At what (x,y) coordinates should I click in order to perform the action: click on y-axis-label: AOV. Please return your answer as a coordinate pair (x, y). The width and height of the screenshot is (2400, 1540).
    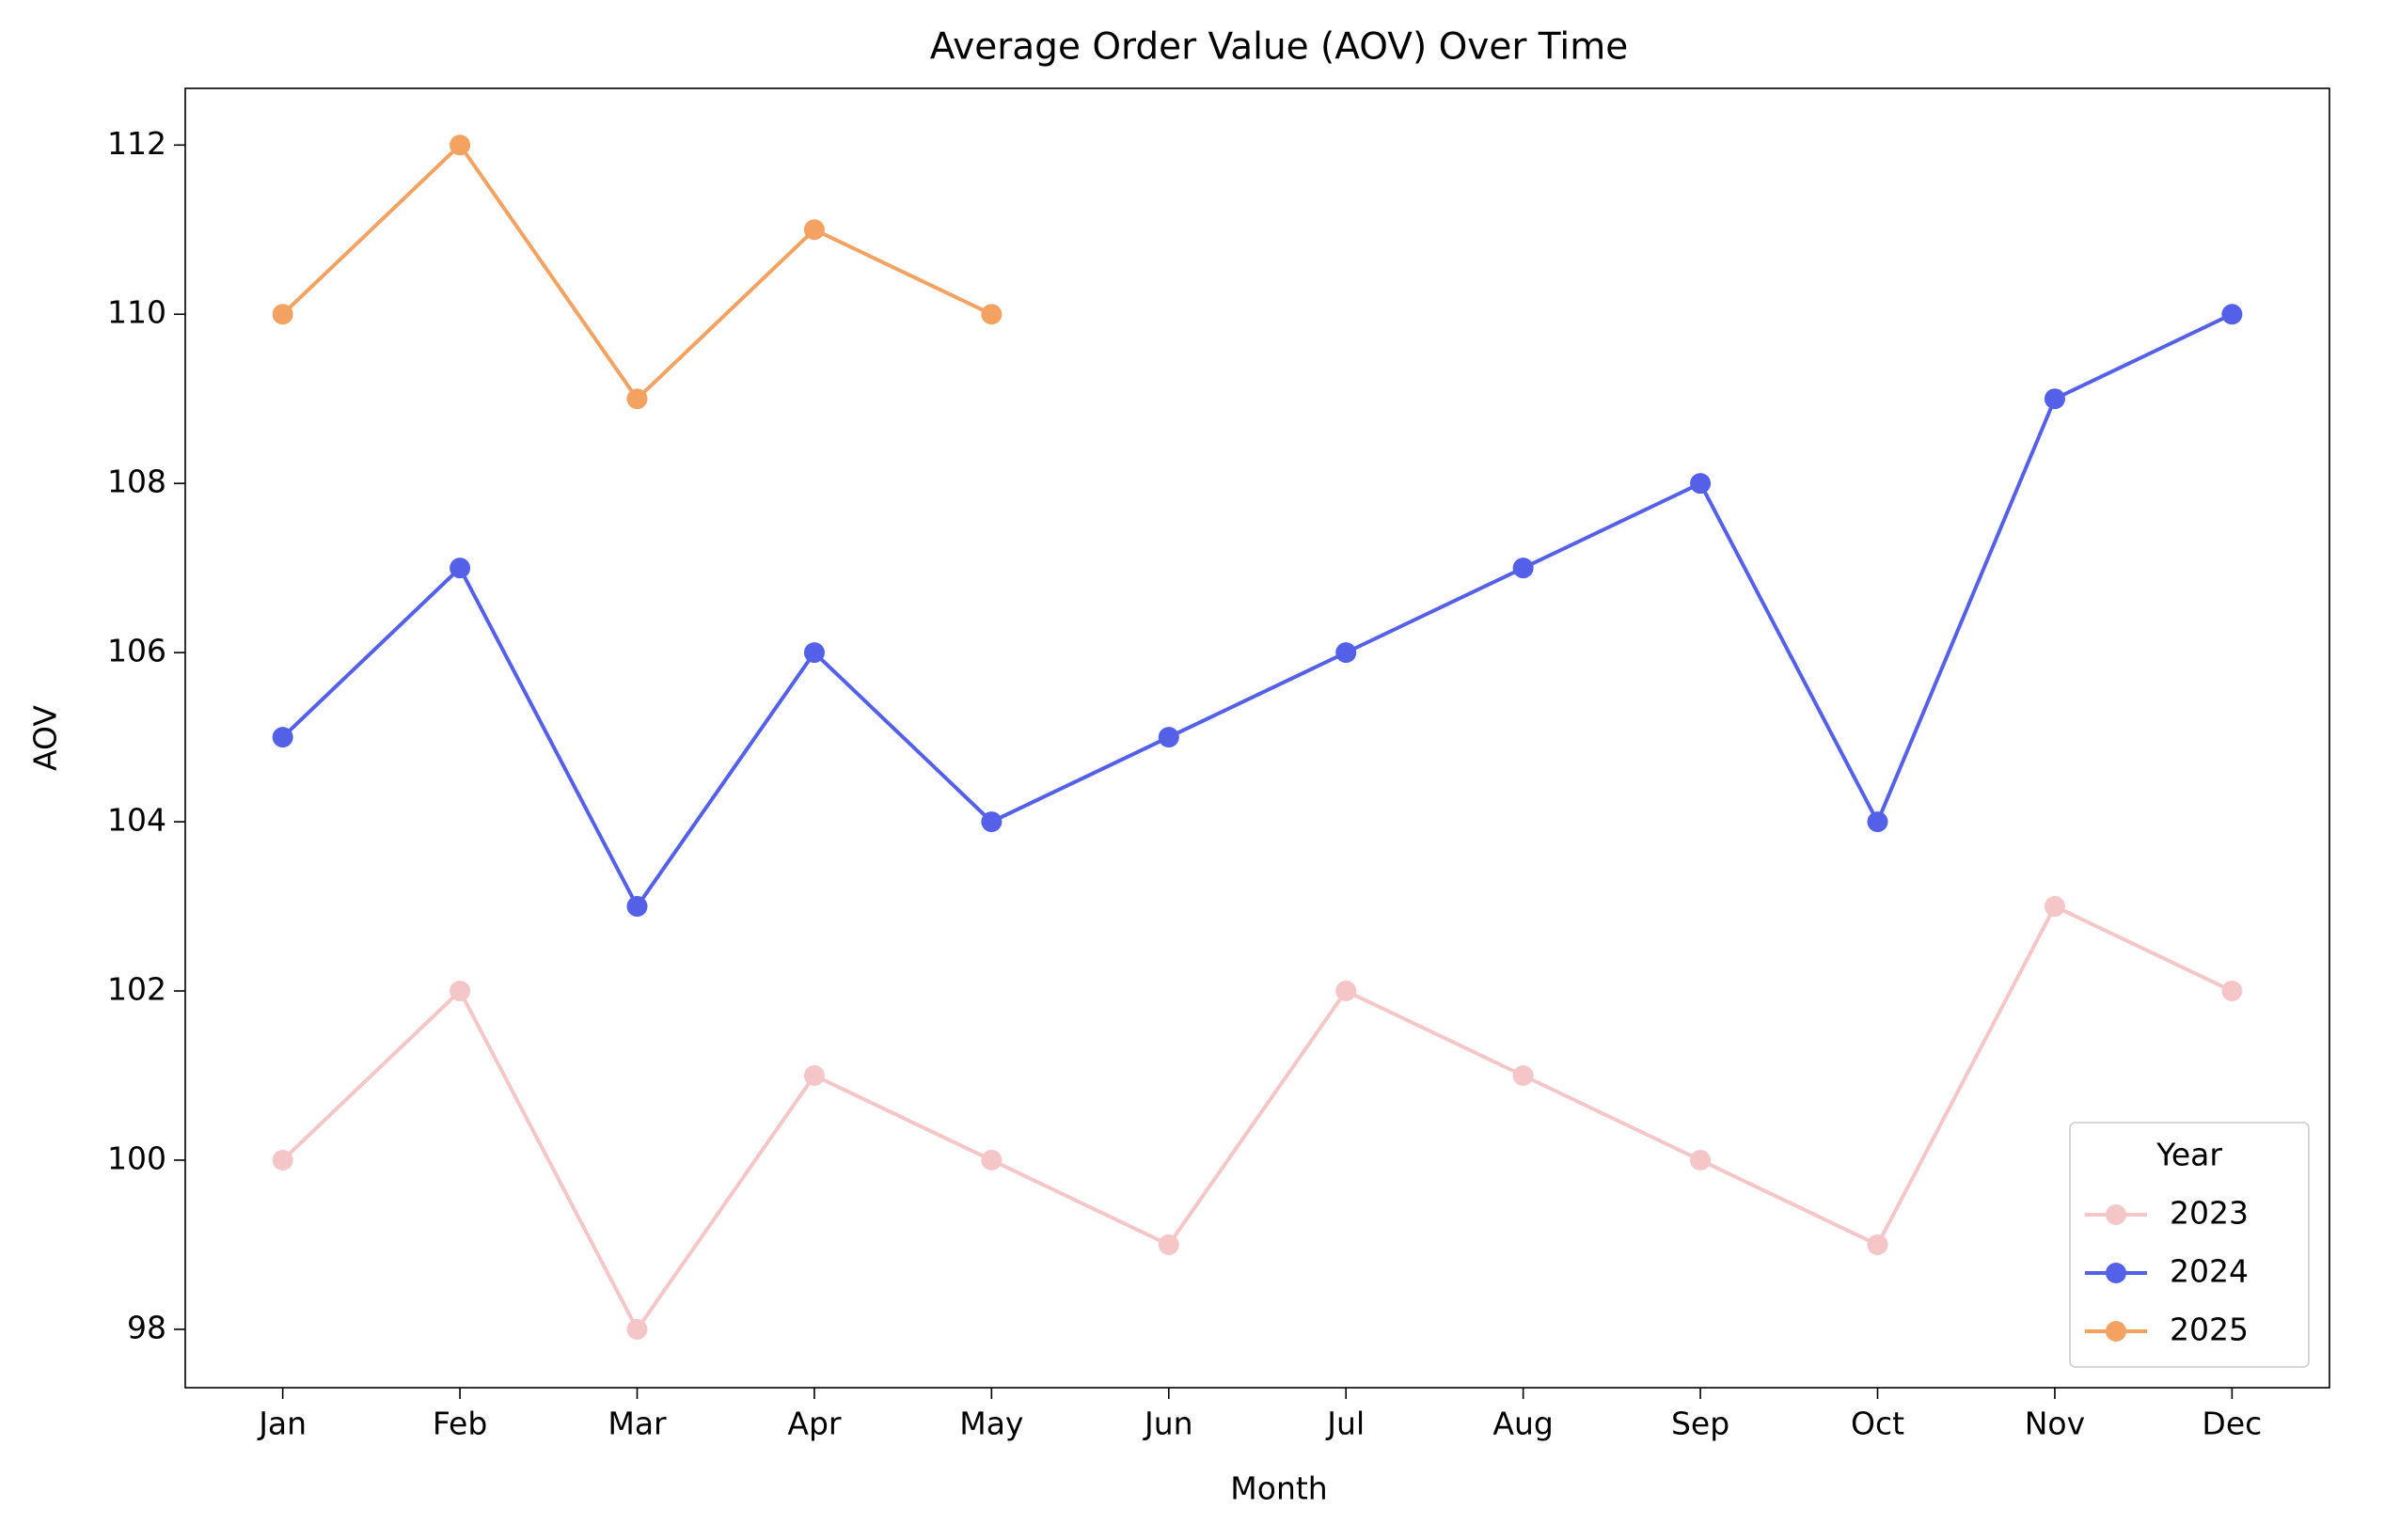
    Looking at the image, I should click on (45, 738).